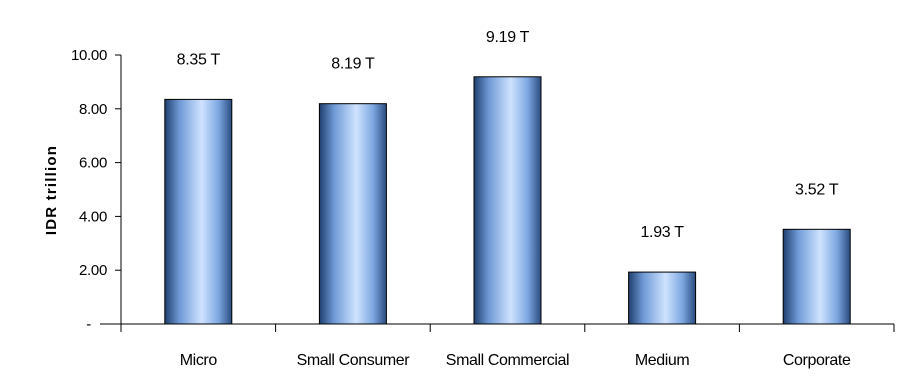 This screenshot has height=380, width=898. What do you see at coordinates (507, 200) in the screenshot?
I see `bar-small-commercial` at bounding box center [507, 200].